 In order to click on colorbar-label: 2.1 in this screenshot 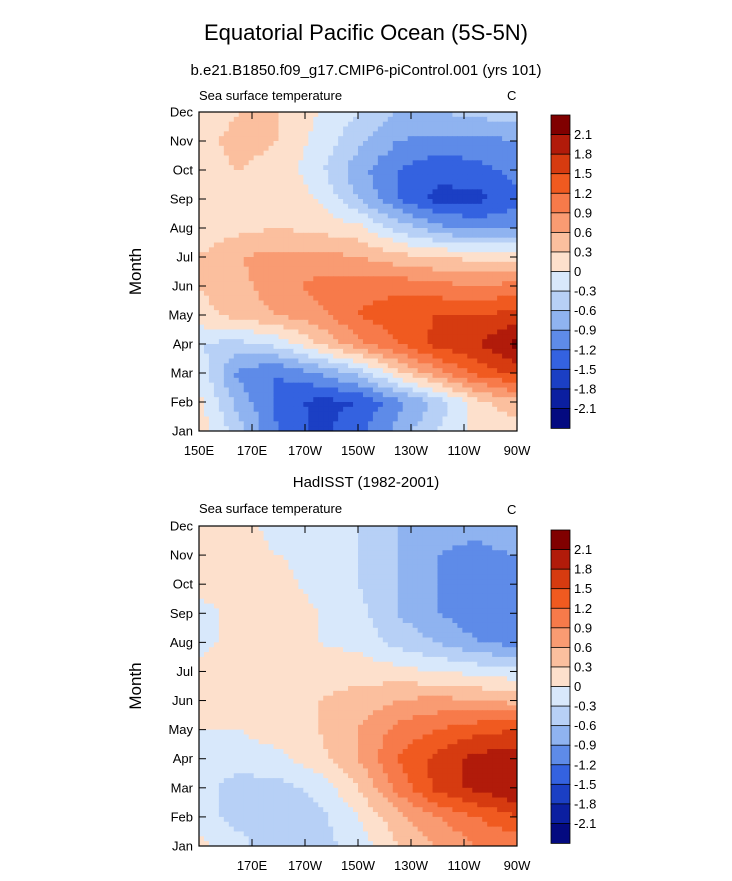, I will do `click(583, 134)`.